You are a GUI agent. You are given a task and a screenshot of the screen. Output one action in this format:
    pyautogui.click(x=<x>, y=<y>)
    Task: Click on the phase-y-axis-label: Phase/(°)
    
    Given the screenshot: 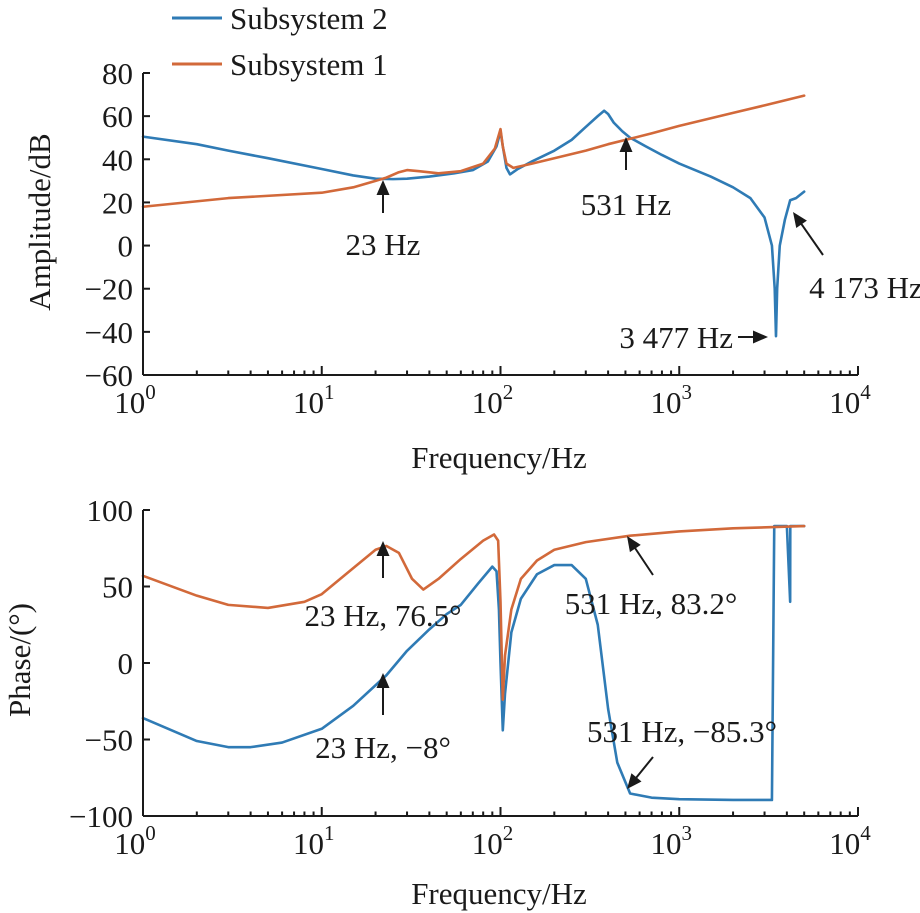 What is the action you would take?
    pyautogui.click(x=19, y=660)
    